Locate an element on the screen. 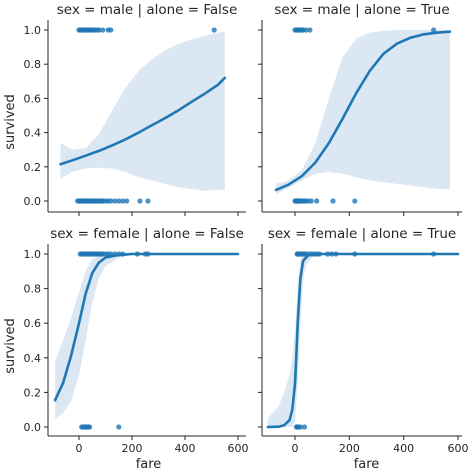 Image resolution: width=474 pixels, height=474 pixels. panel-title: sex = male | alone = True is located at coordinates (361, 10).